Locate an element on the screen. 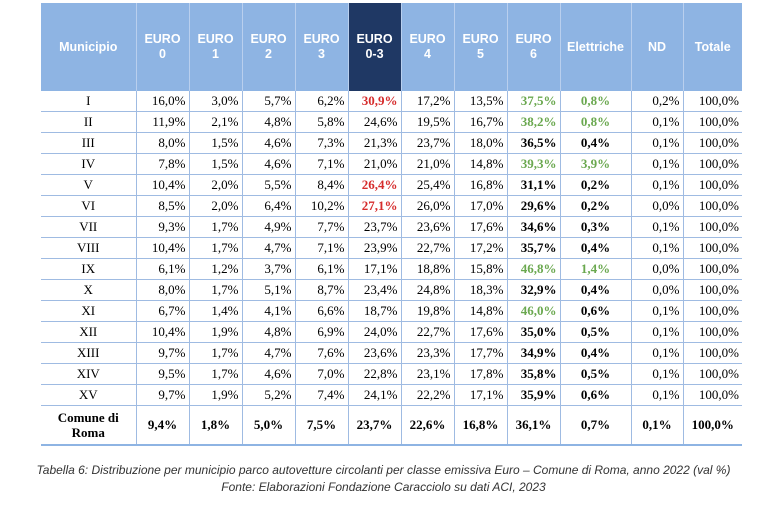 The image size is (767, 509). euro0-3-cell: 21,0% is located at coordinates (375, 164).